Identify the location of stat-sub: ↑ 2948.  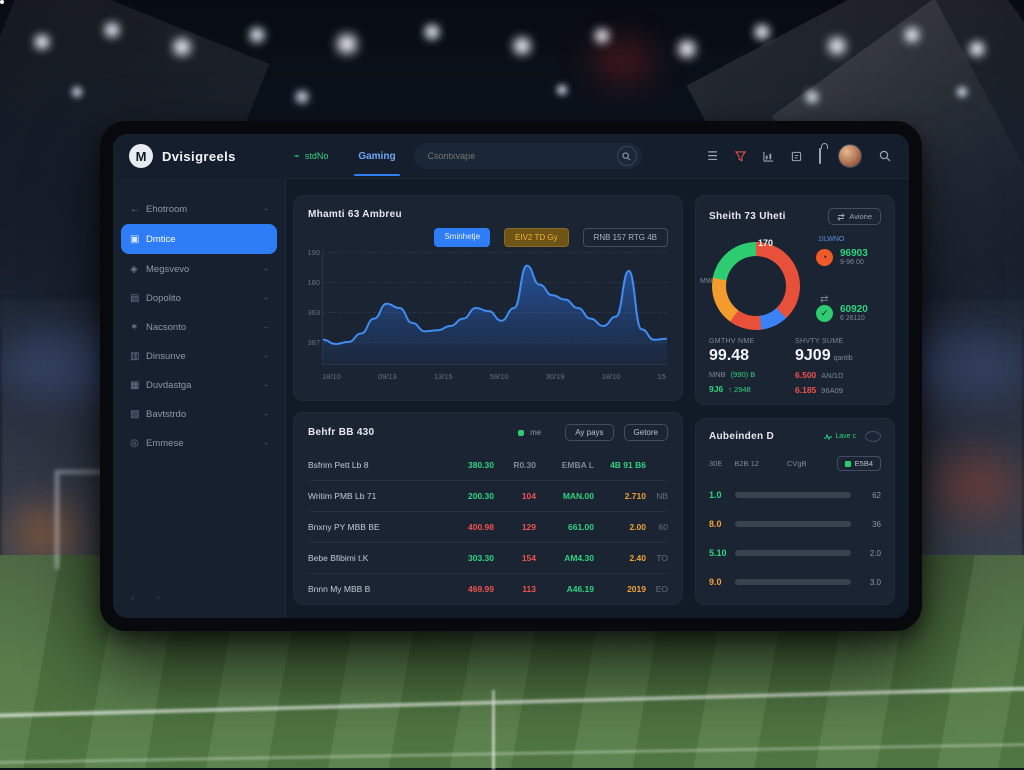
(739, 389).